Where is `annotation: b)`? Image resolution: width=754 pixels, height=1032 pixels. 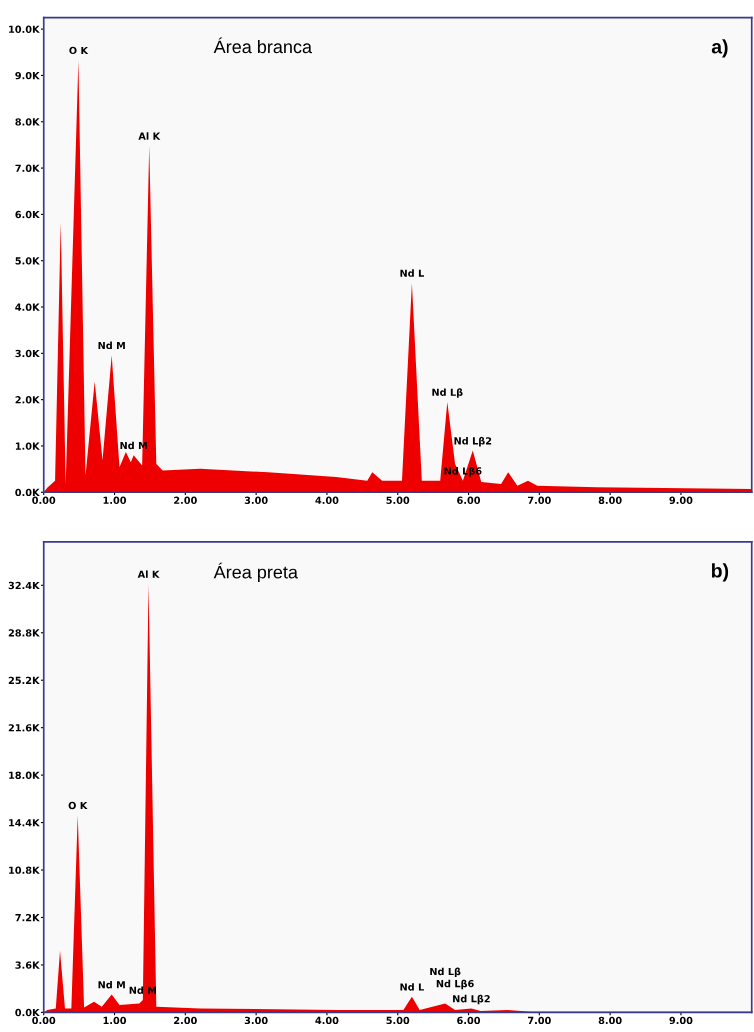
annotation: b) is located at coordinates (720, 572).